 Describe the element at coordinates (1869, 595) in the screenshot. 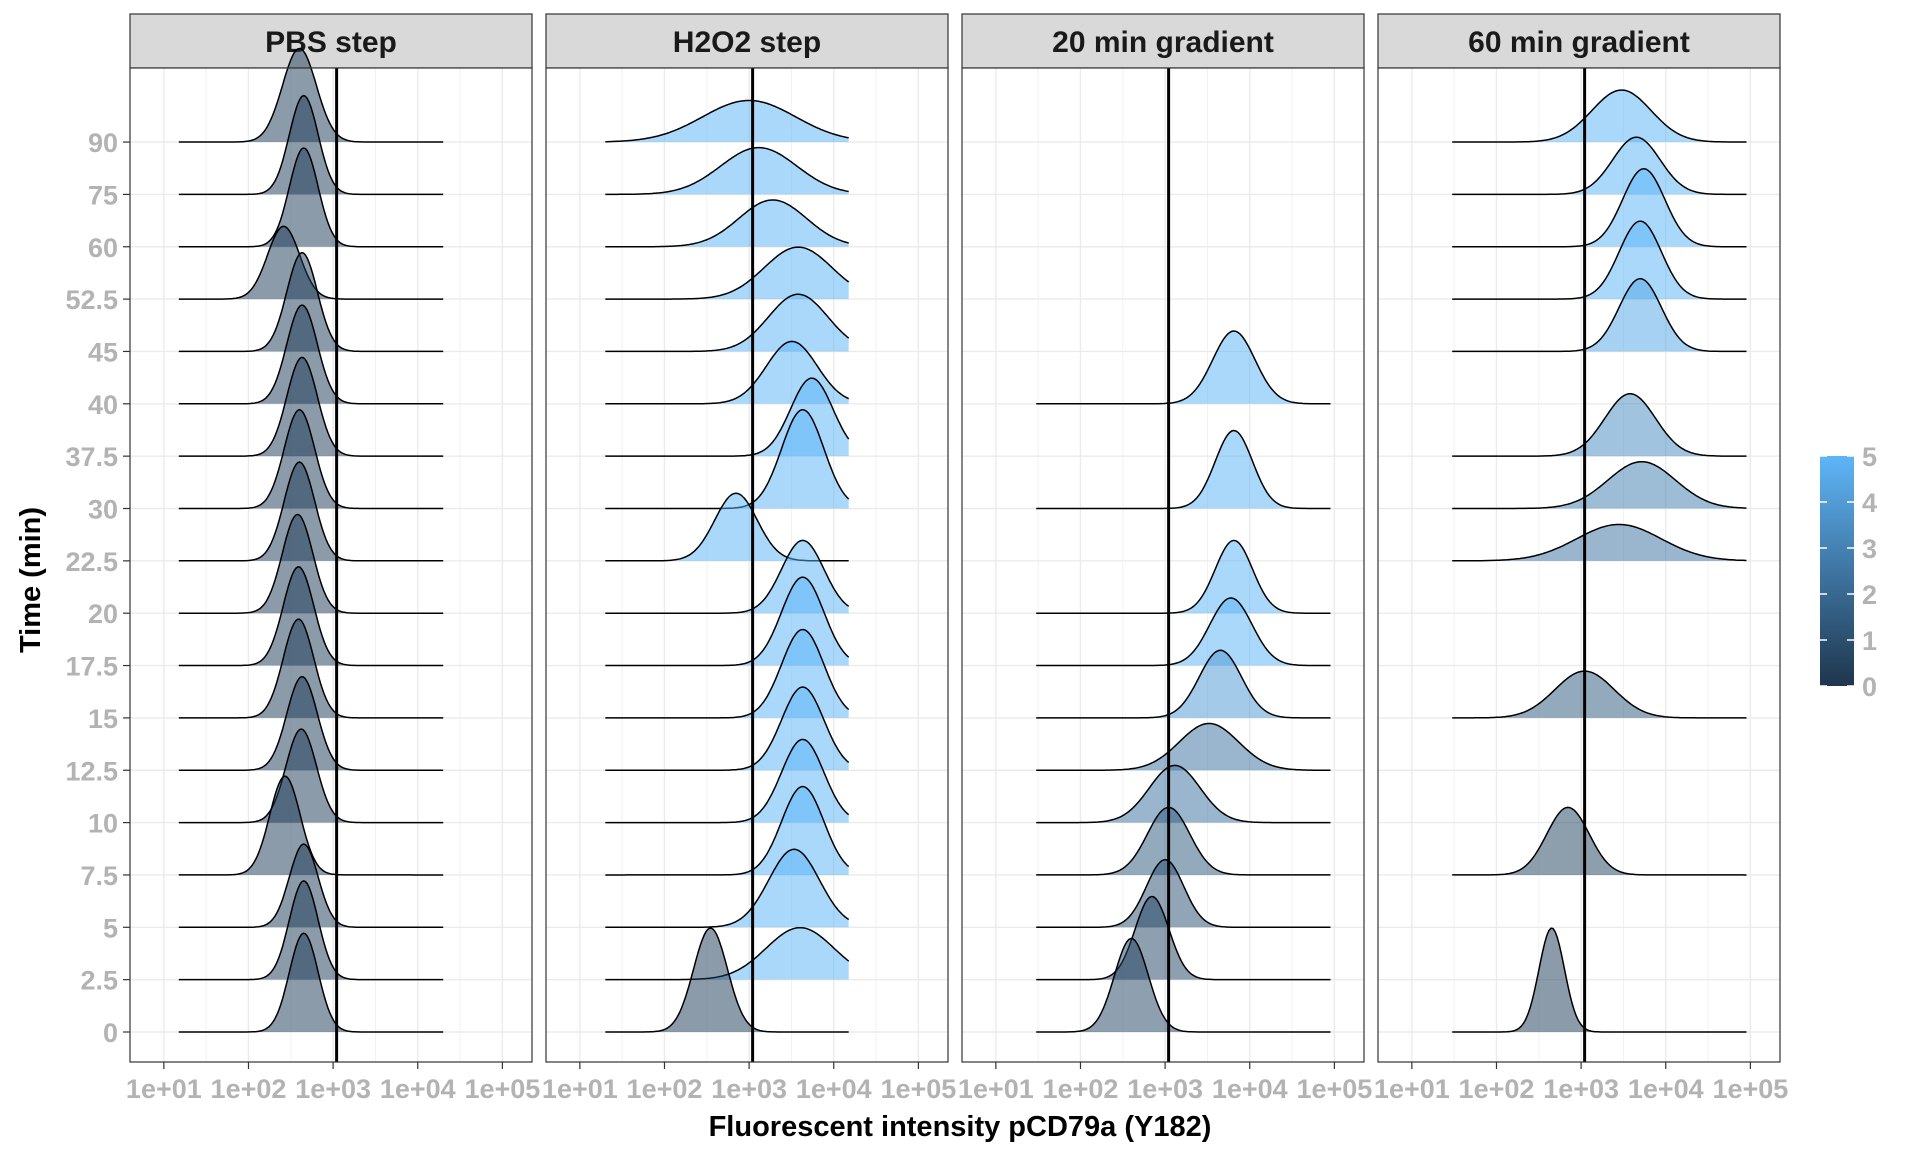

I see `legend-label: 2` at that location.